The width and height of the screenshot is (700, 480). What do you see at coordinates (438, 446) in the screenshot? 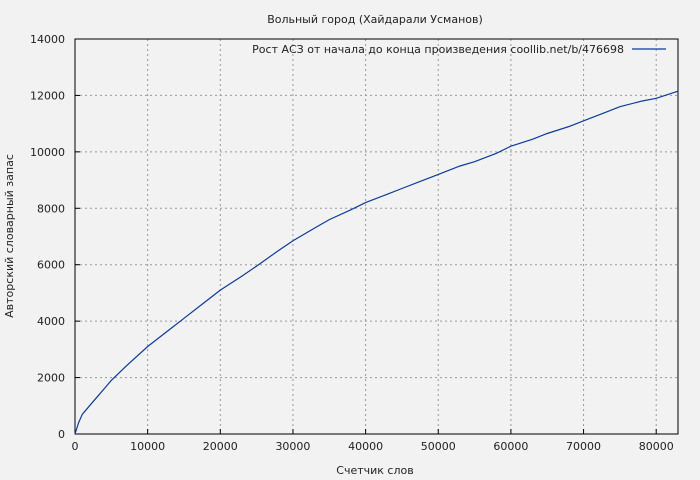
I see `x-tick-label: 50000` at bounding box center [438, 446].